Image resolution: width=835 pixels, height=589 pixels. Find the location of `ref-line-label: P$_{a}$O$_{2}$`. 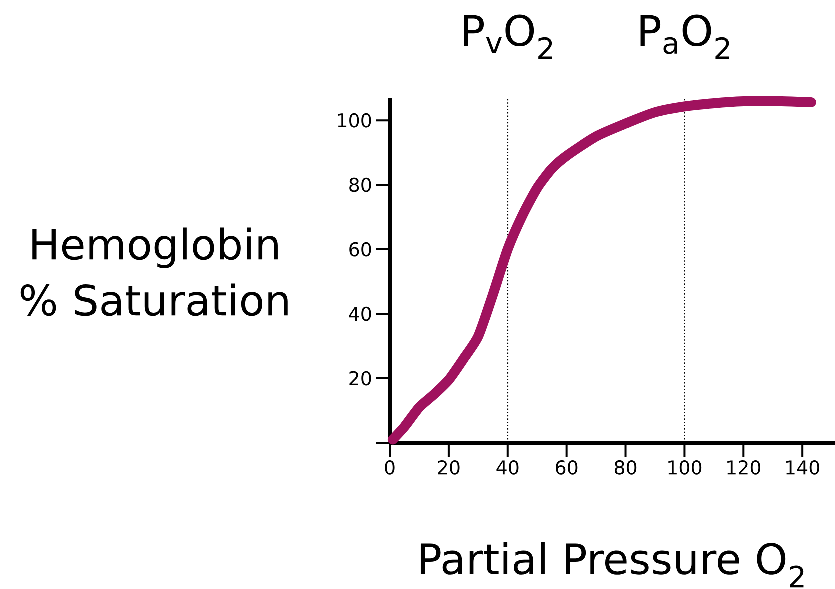

ref-line-label: P$_{a}$O$_{2}$ is located at coordinates (685, 37).